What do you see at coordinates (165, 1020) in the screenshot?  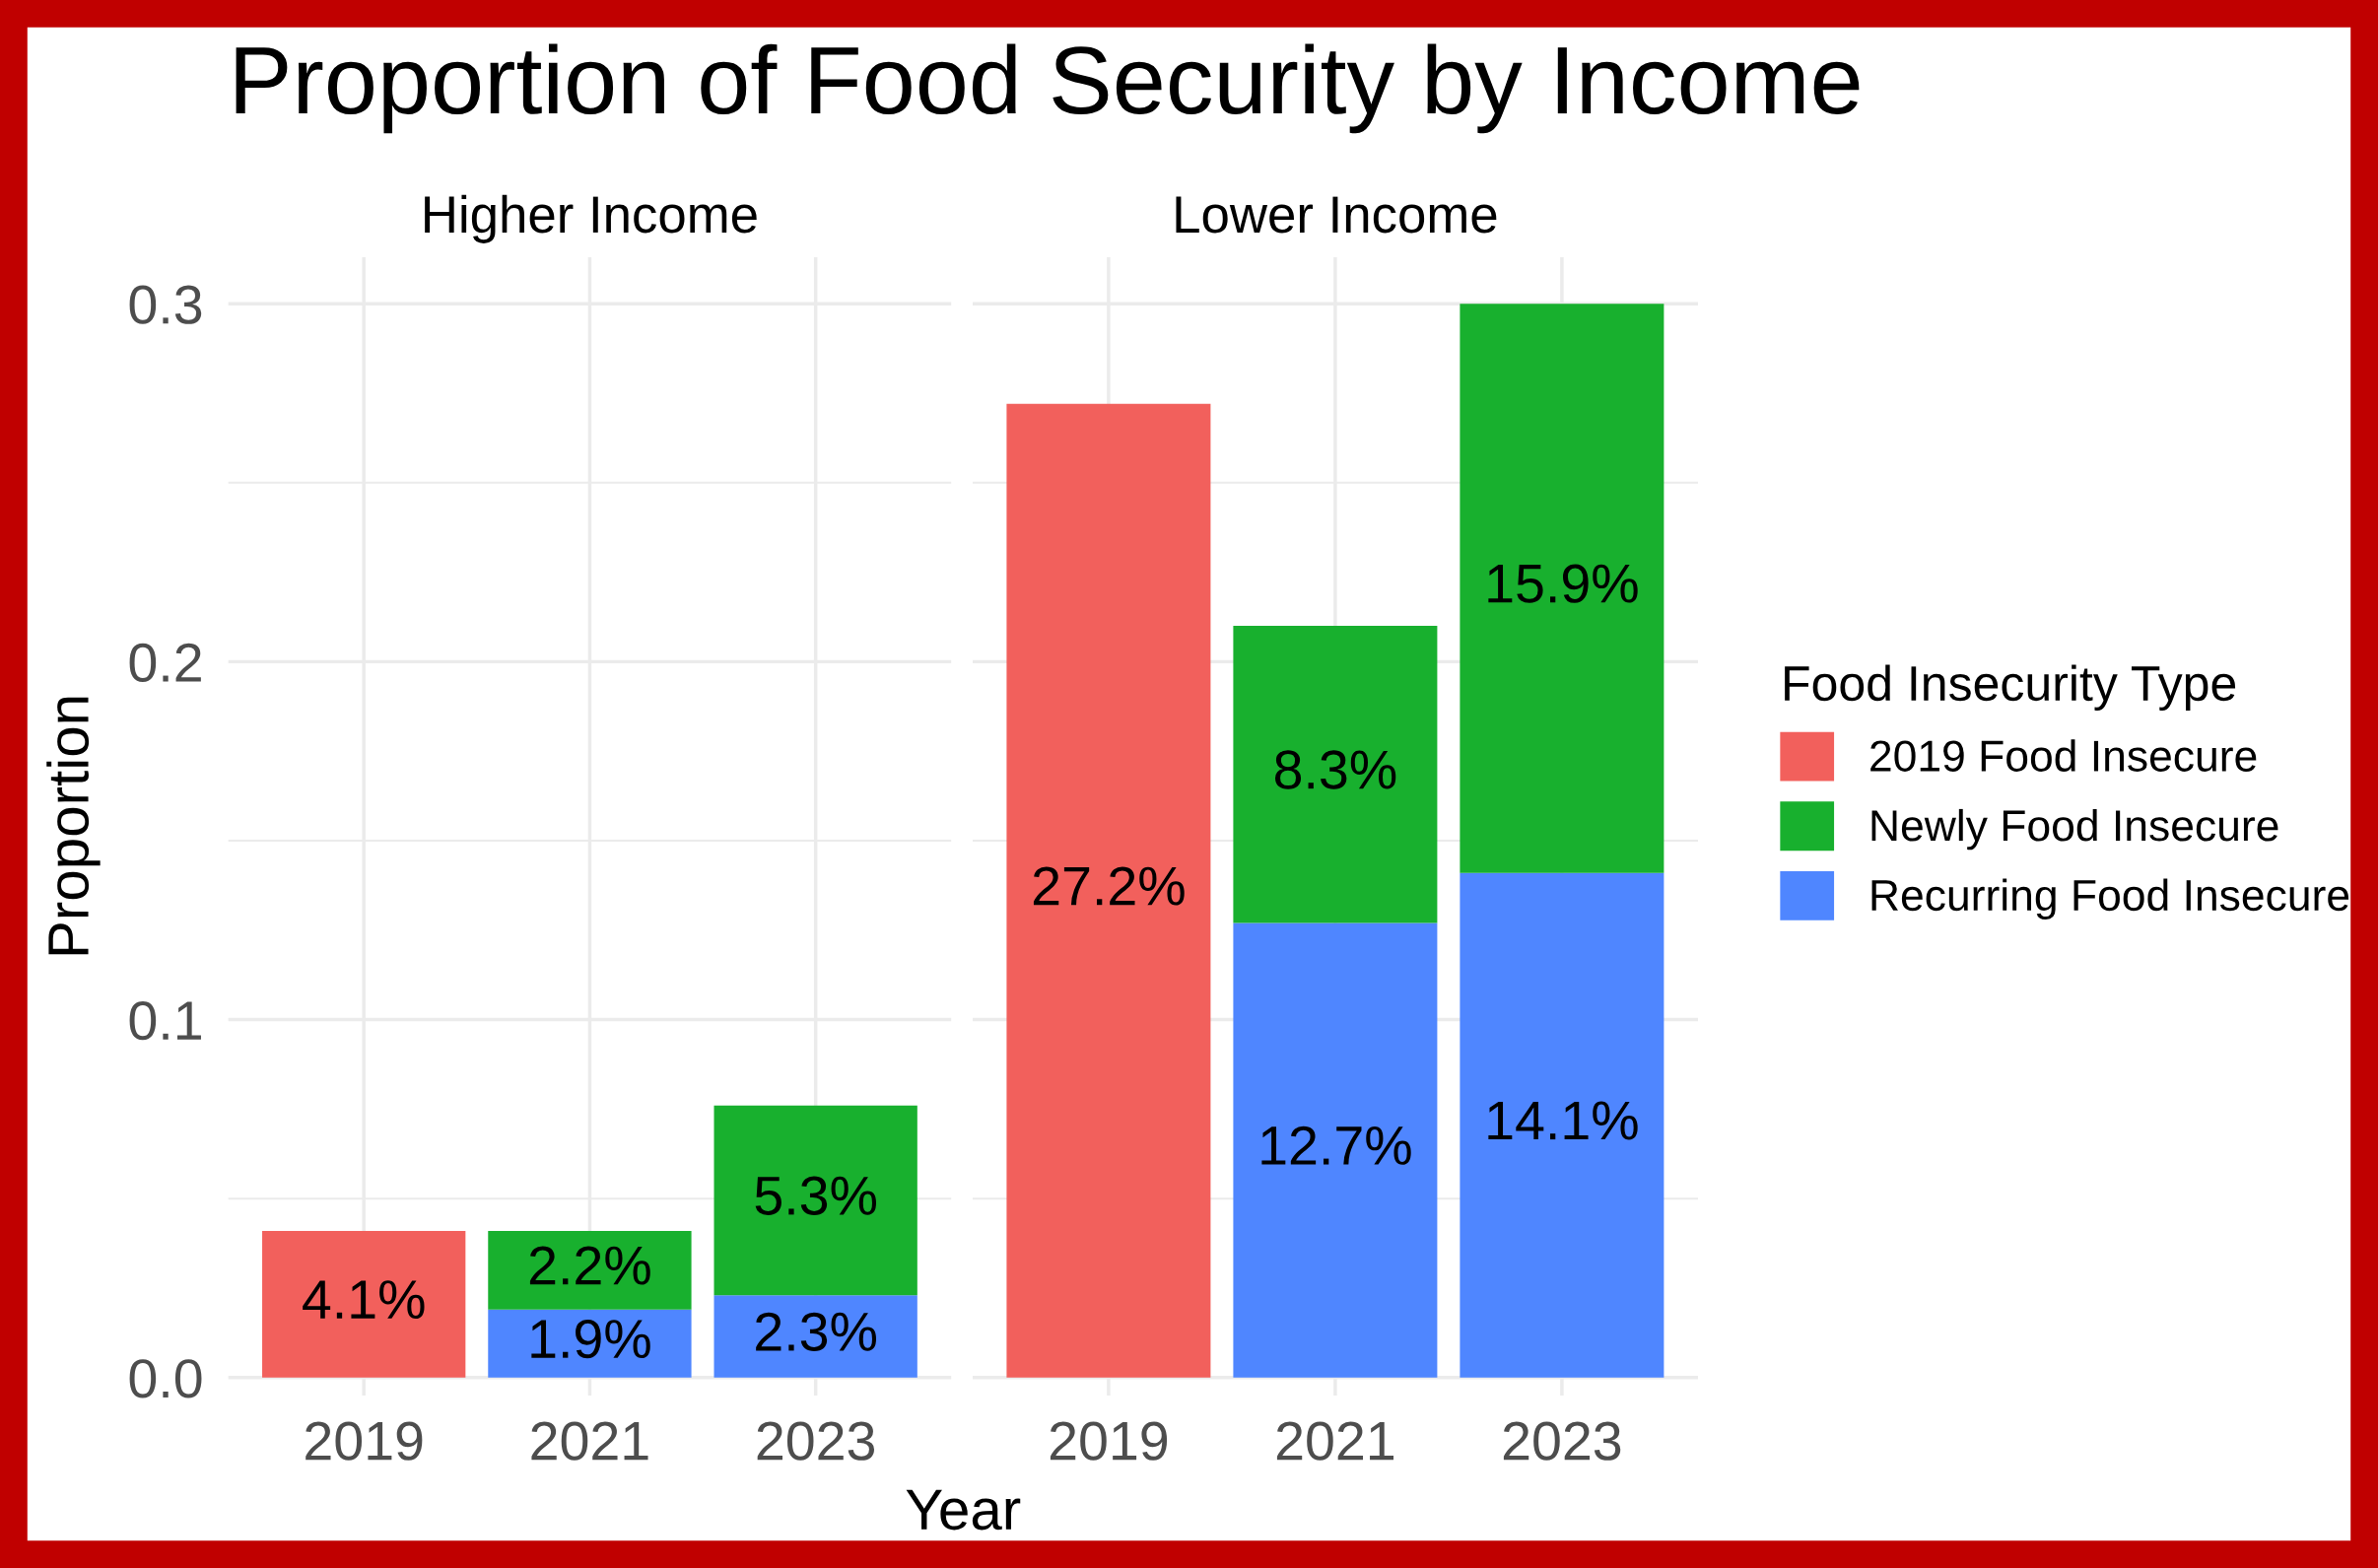 I see `y-tick-label: 0.1` at bounding box center [165, 1020].